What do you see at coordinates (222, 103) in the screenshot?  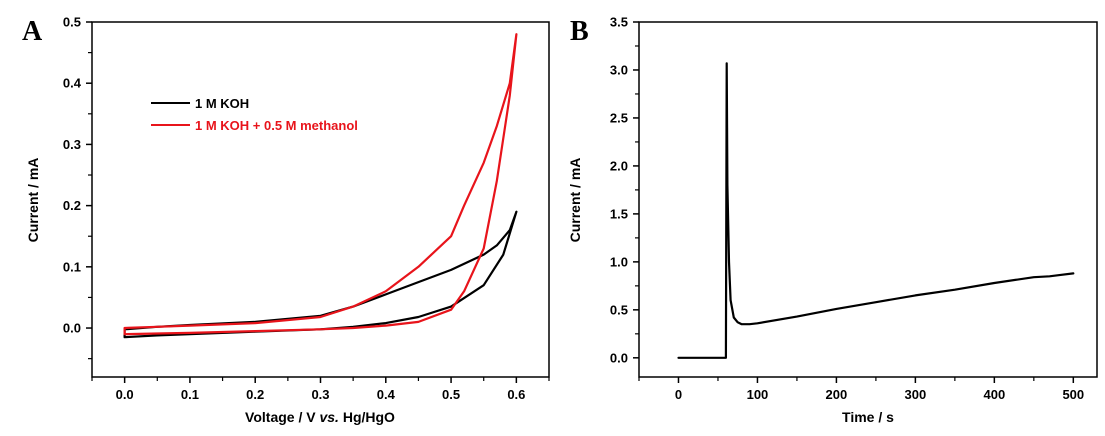 I see `legend-label-koh: 1 M KOH` at bounding box center [222, 103].